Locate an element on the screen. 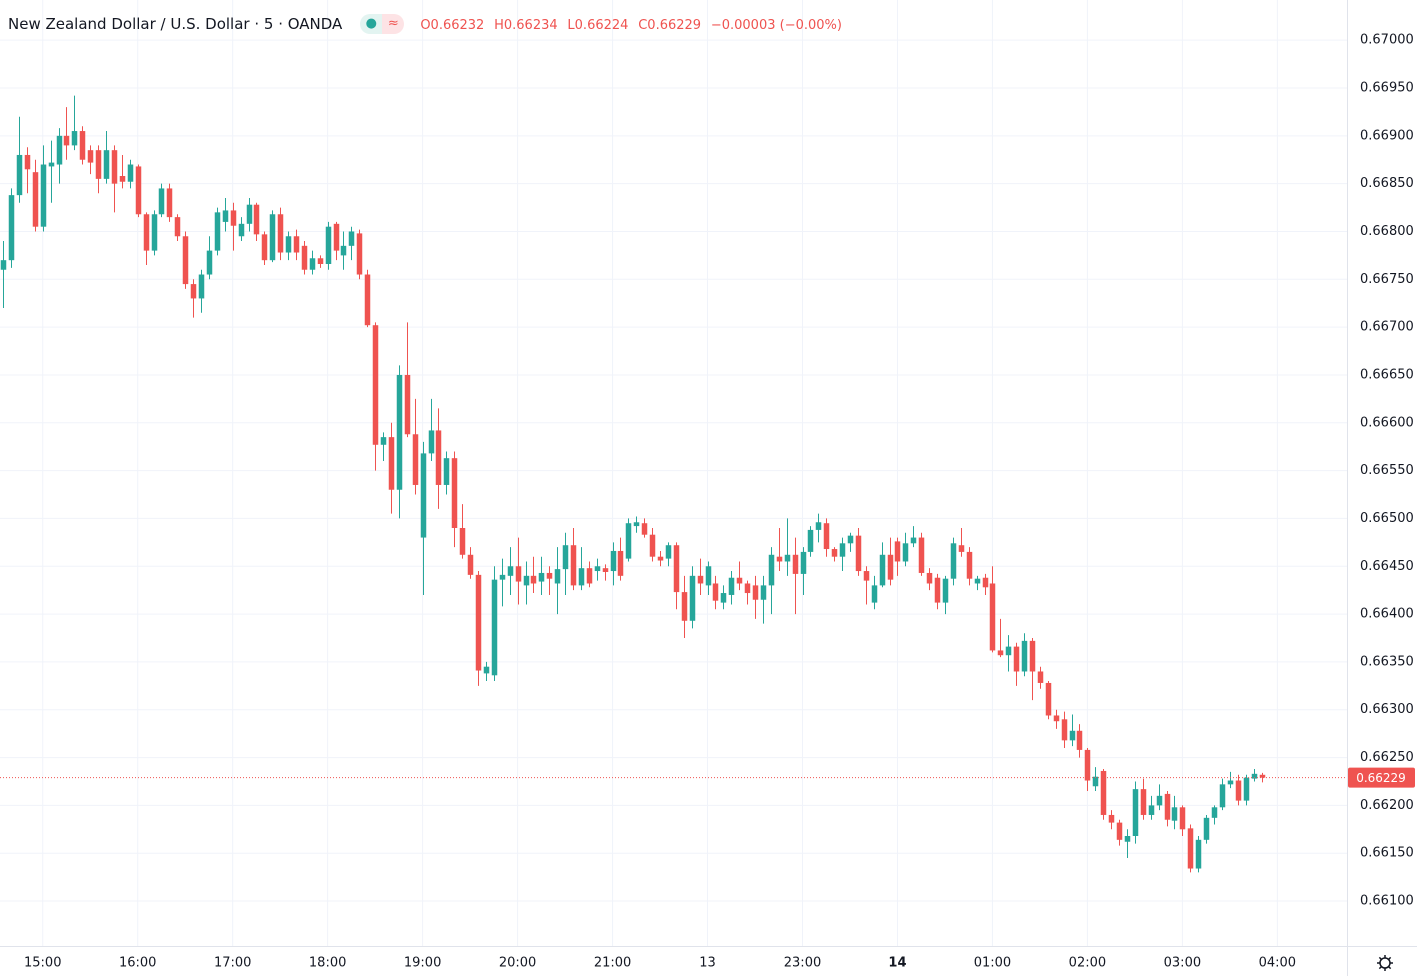 The image size is (1417, 976). x-tick-label: 01:00 is located at coordinates (992, 963).